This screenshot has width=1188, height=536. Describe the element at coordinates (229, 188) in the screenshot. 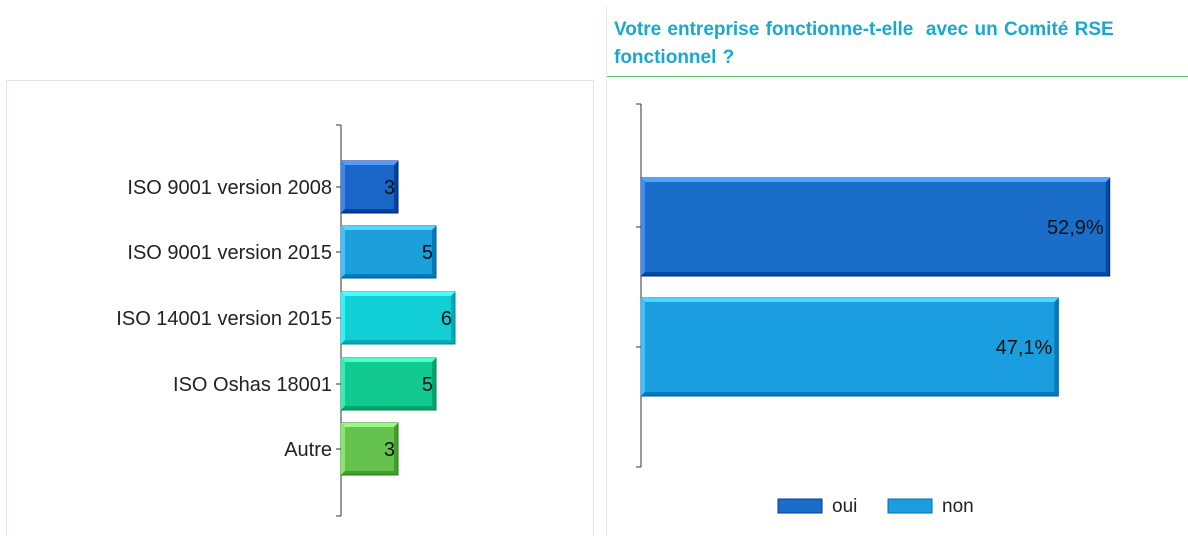

I see `left-category-label: ISO 9001 version 2008` at that location.